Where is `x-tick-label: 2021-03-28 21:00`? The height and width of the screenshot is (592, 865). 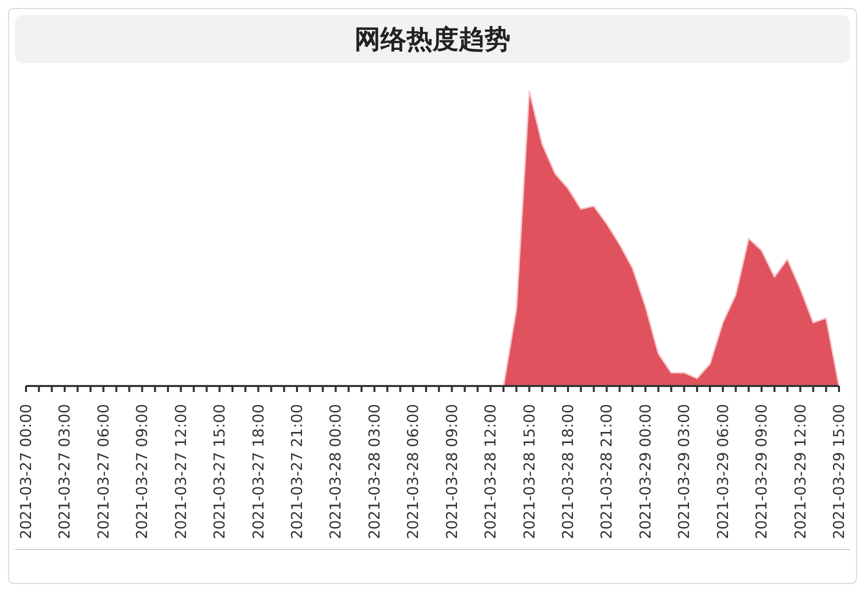 x-tick-label: 2021-03-28 21:00 is located at coordinates (607, 472).